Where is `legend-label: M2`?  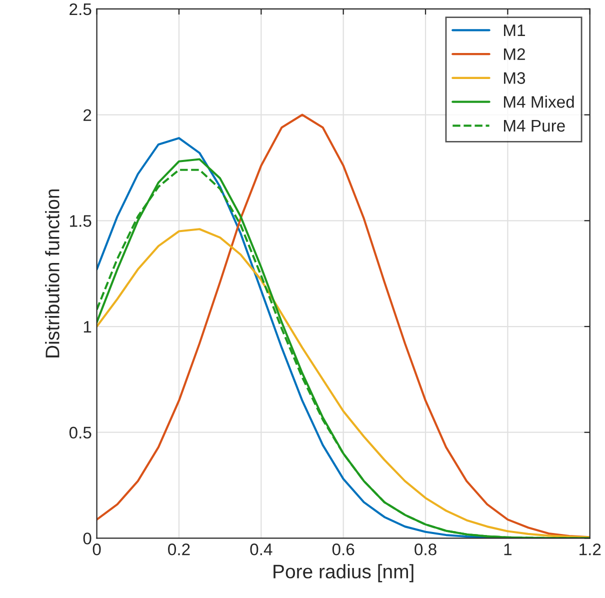 legend-label: M2 is located at coordinates (514, 54).